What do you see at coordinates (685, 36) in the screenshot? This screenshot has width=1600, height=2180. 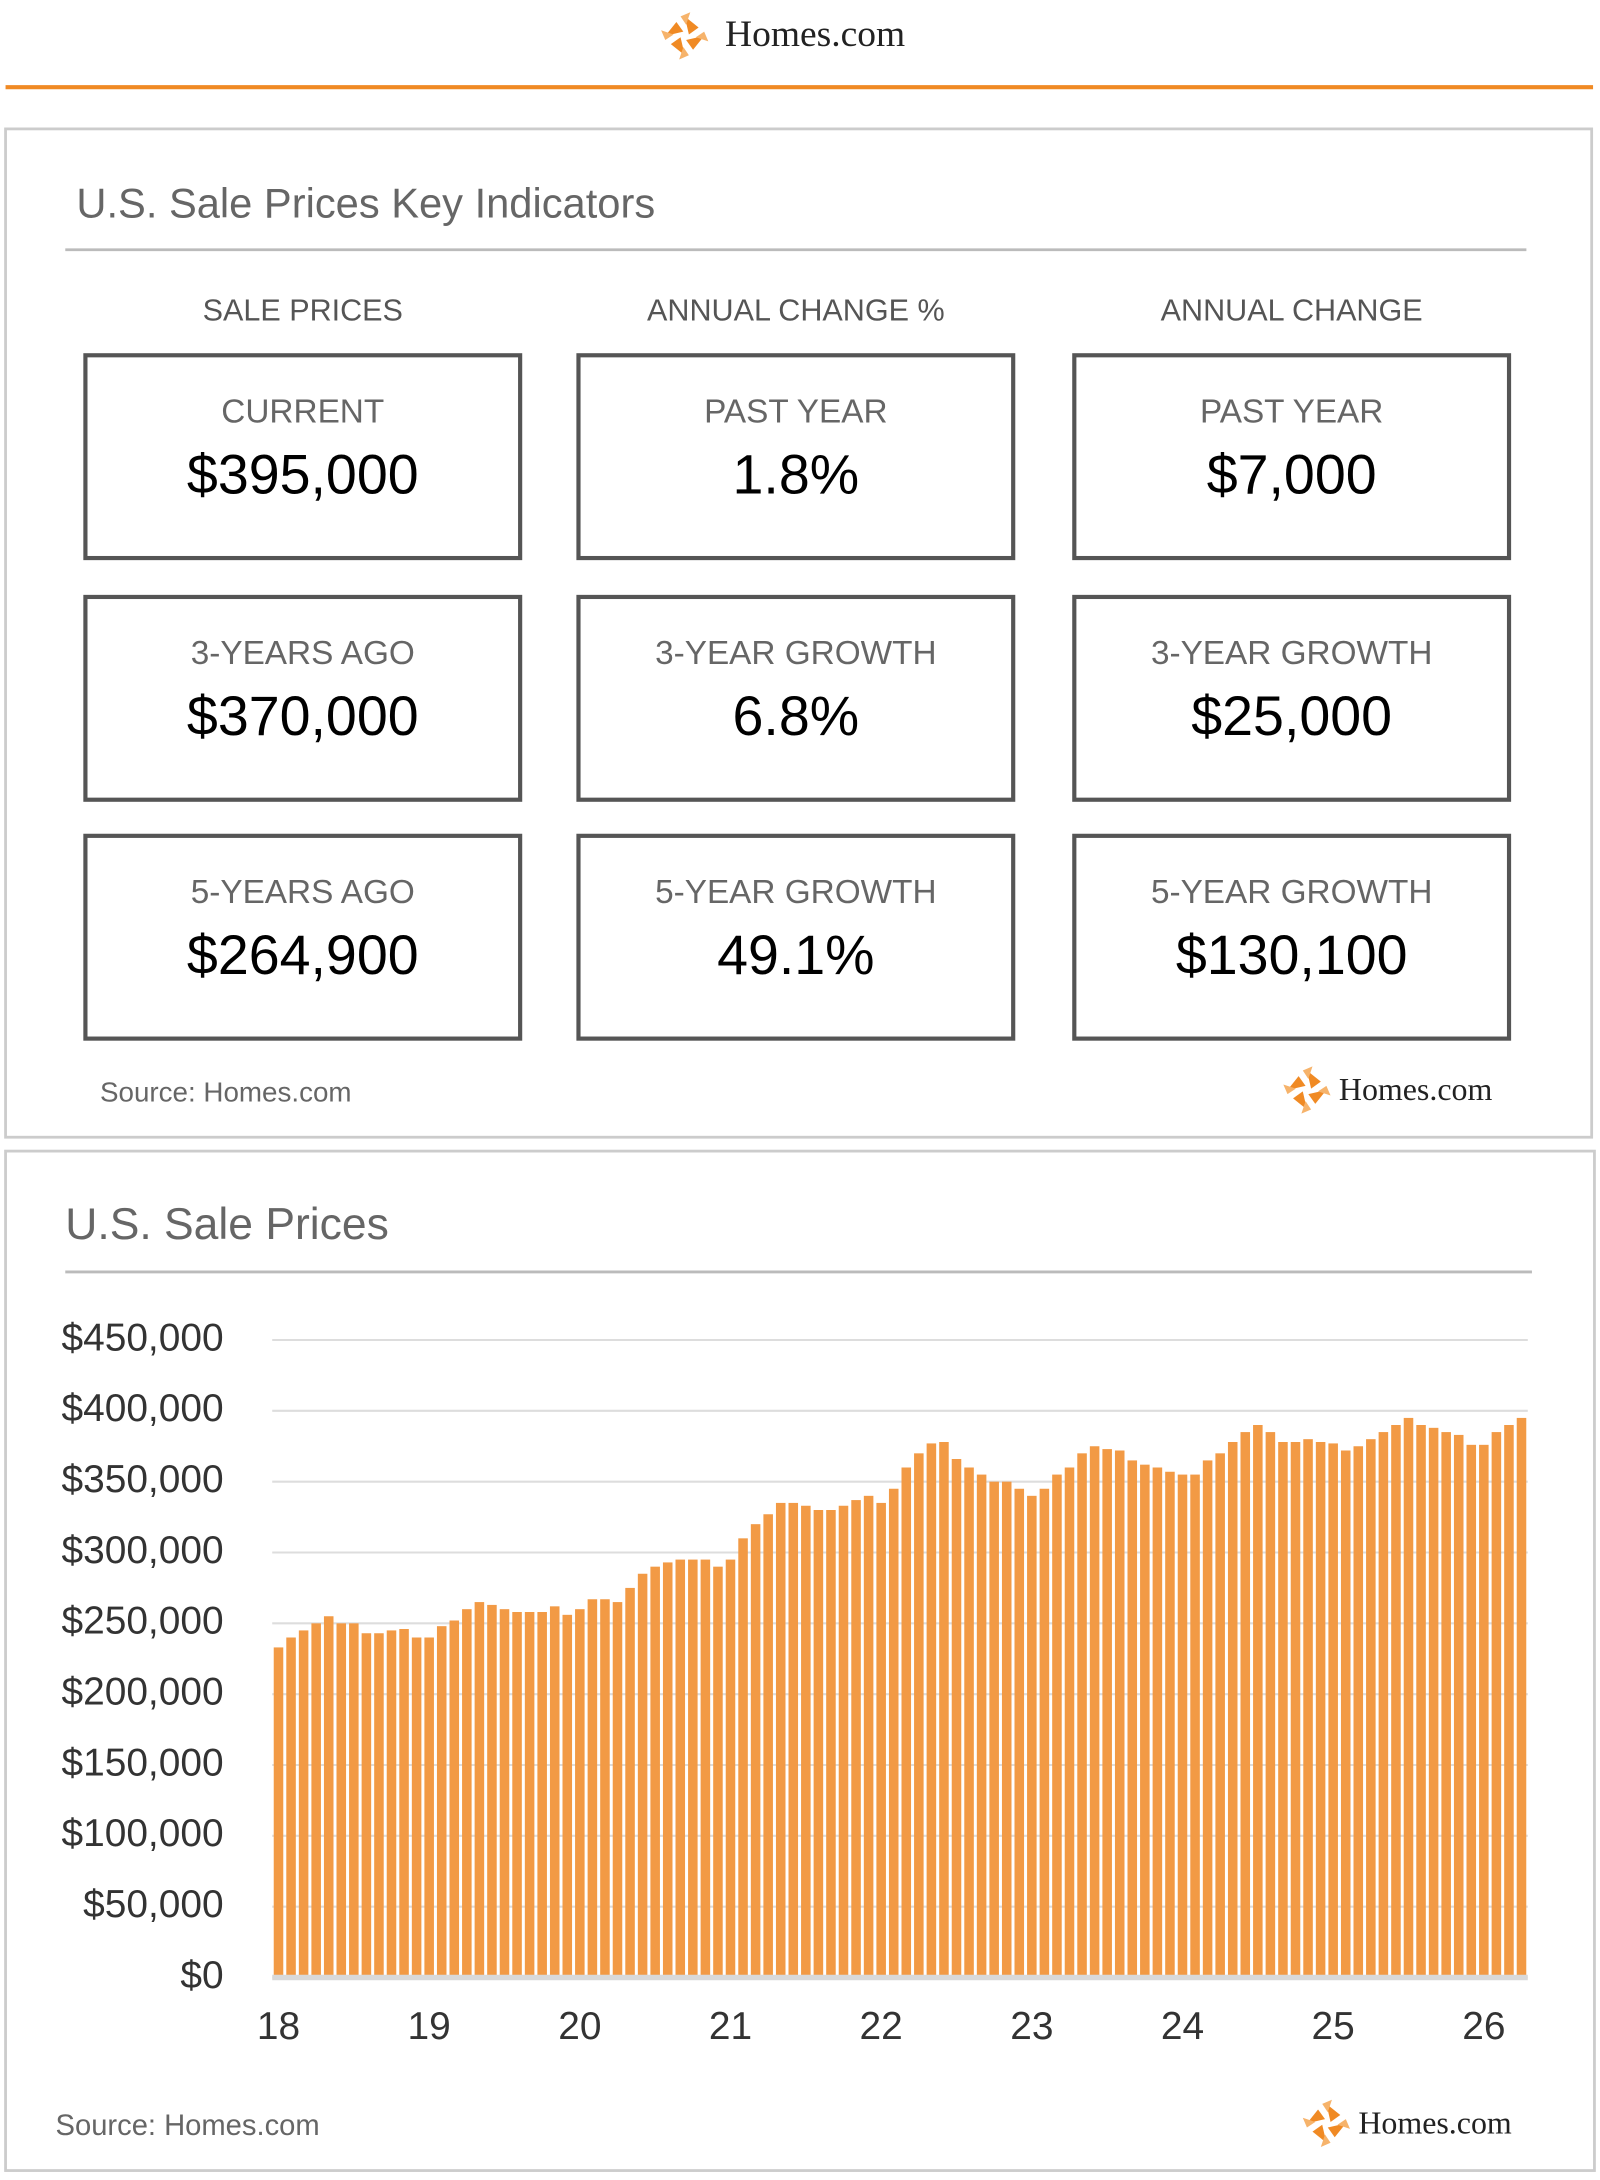 I see `logo-icon` at bounding box center [685, 36].